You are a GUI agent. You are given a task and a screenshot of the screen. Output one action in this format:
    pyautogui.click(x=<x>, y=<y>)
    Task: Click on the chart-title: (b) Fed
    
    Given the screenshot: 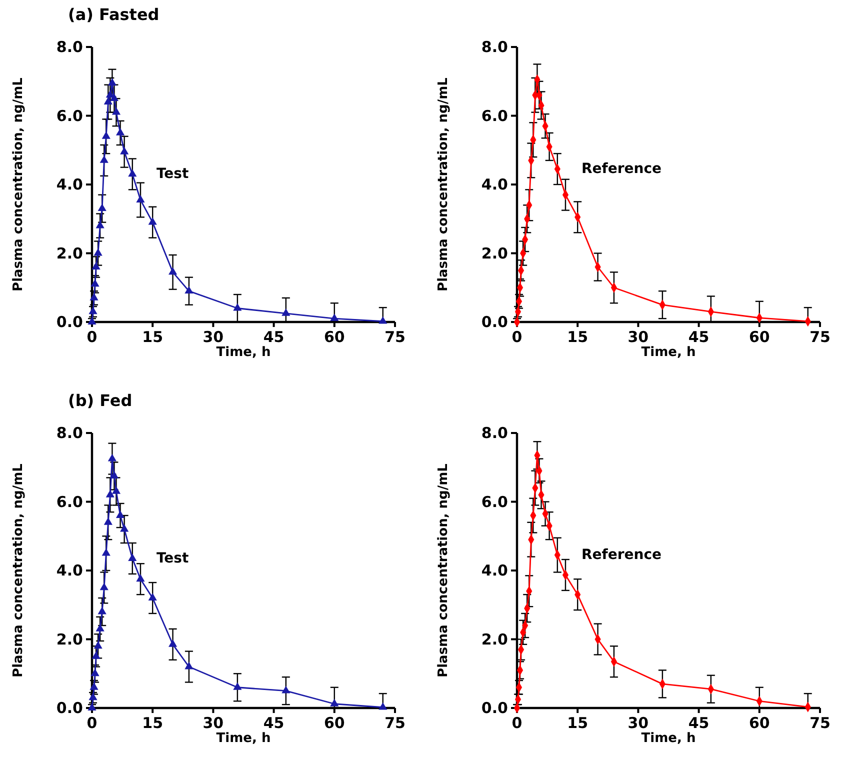 What is the action you would take?
    pyautogui.click(x=100, y=400)
    